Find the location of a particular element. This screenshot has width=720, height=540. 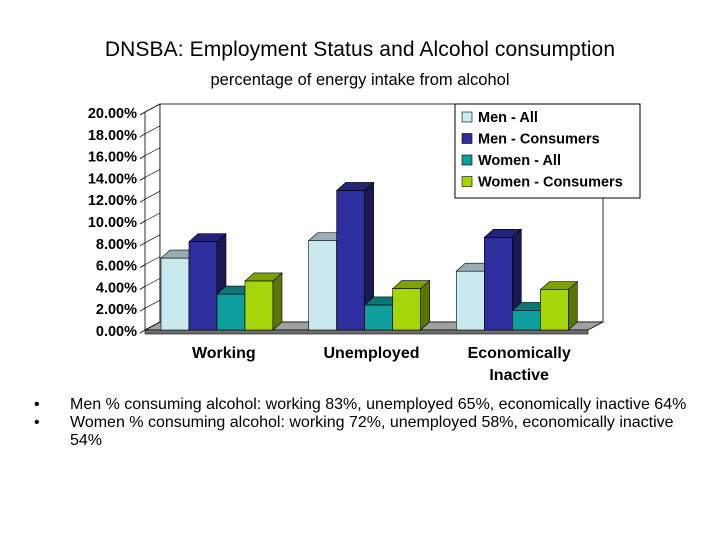

legend-label: Women - All is located at coordinates (519, 161).